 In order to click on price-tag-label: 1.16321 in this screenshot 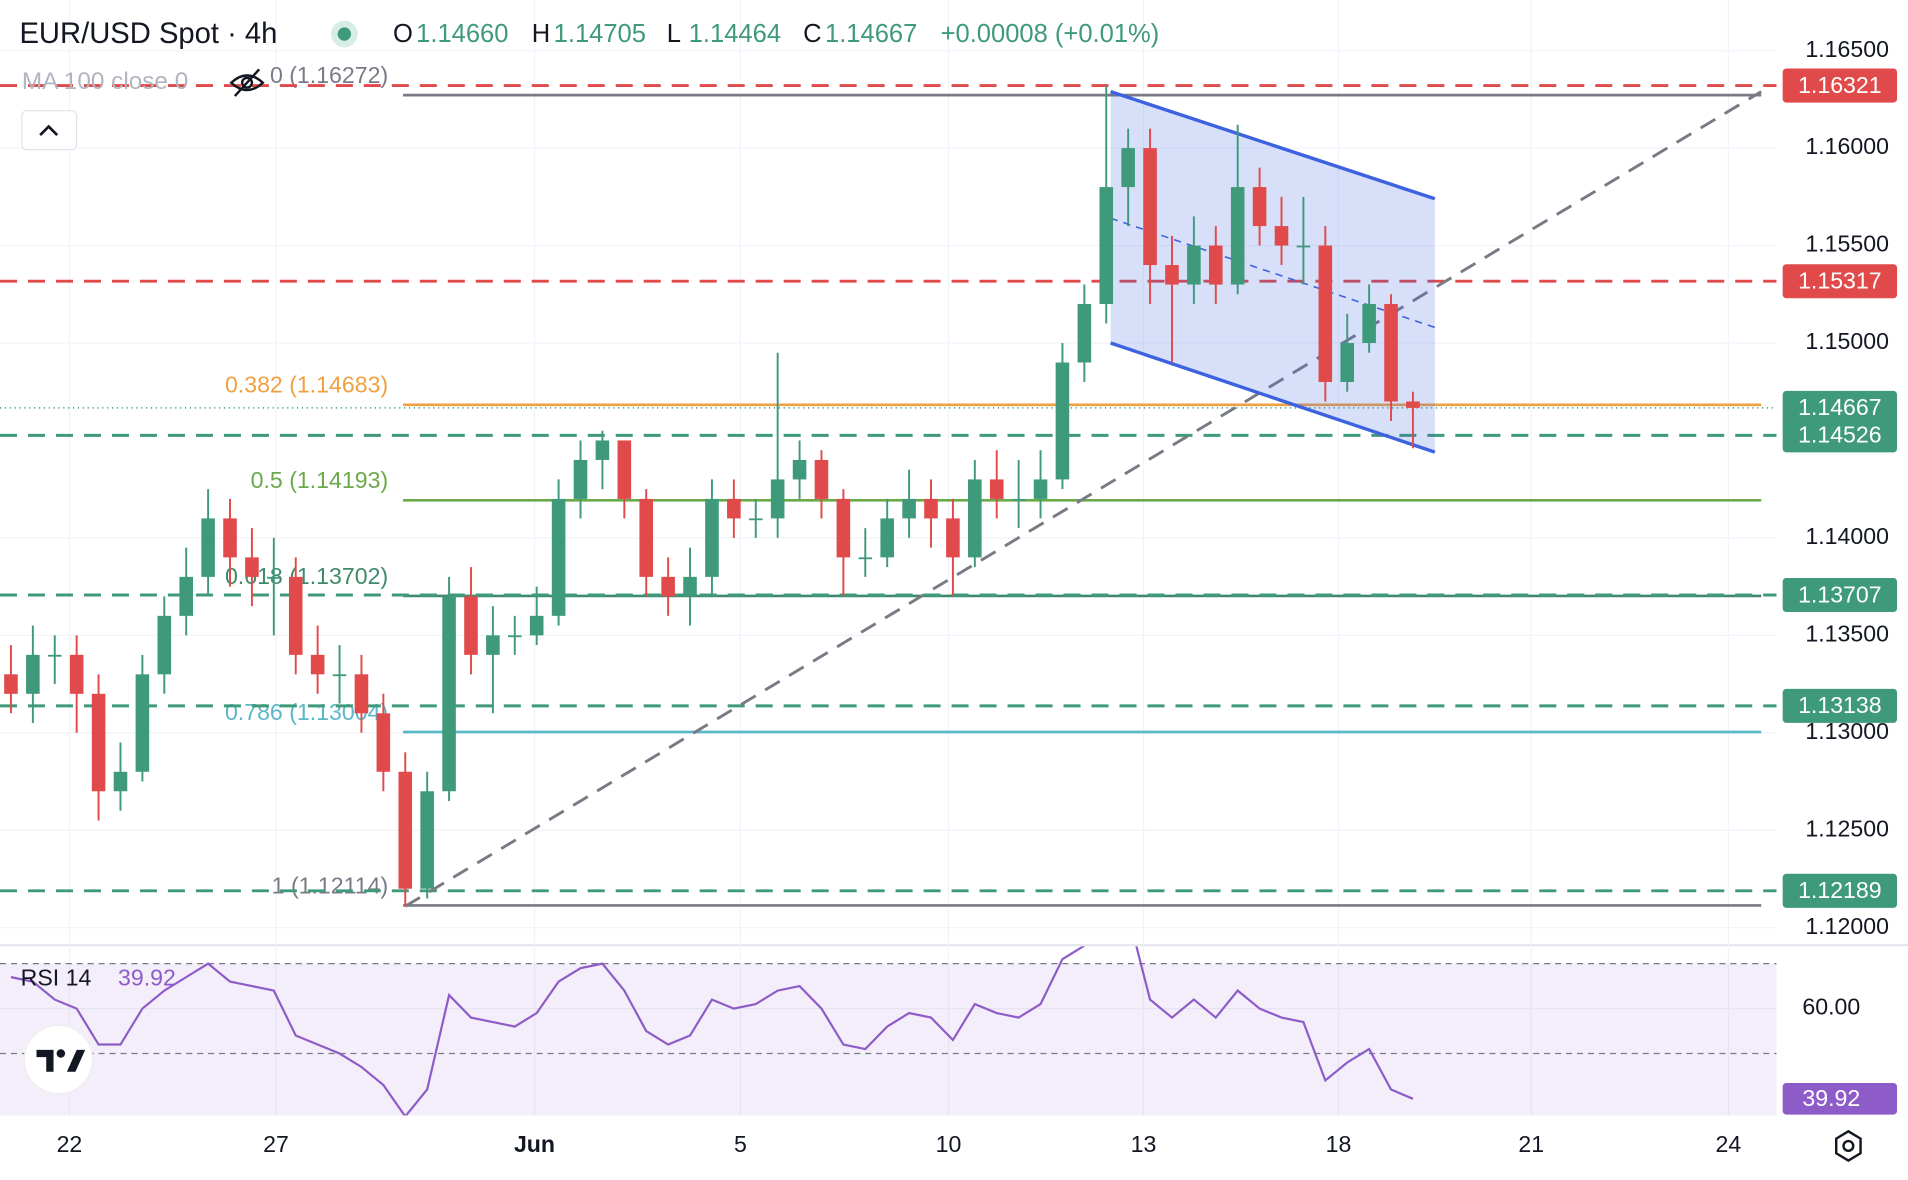, I will do `click(1840, 85)`.